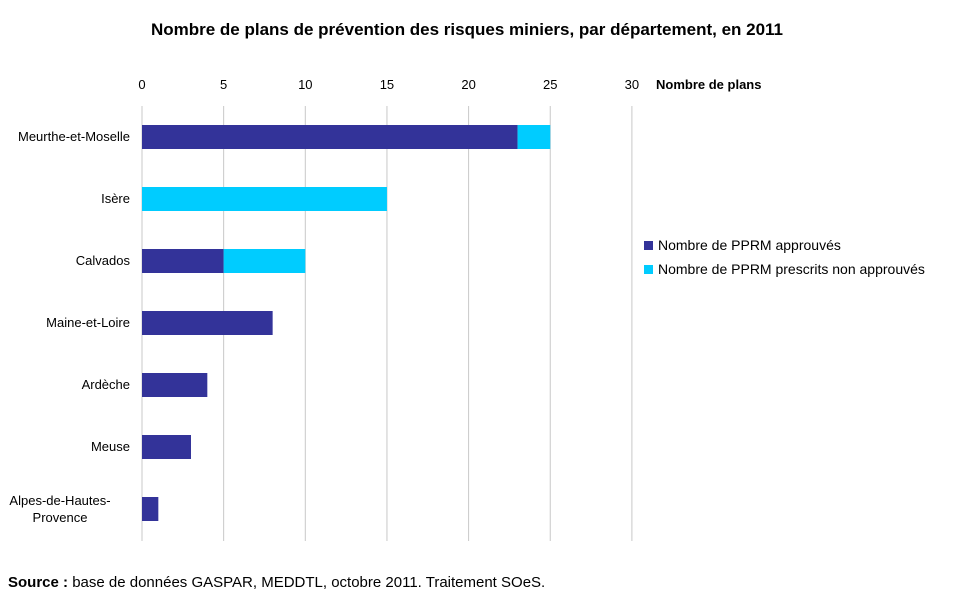  What do you see at coordinates (103, 260) in the screenshot?
I see `category-label-2: Calvados` at bounding box center [103, 260].